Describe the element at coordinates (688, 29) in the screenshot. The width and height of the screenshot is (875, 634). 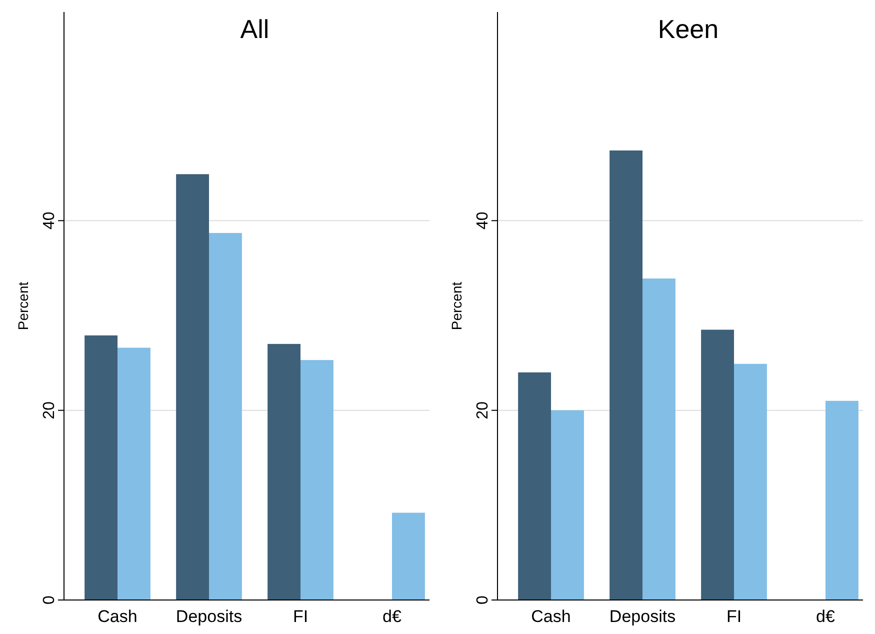
I see `chart-title: Keen` at that location.